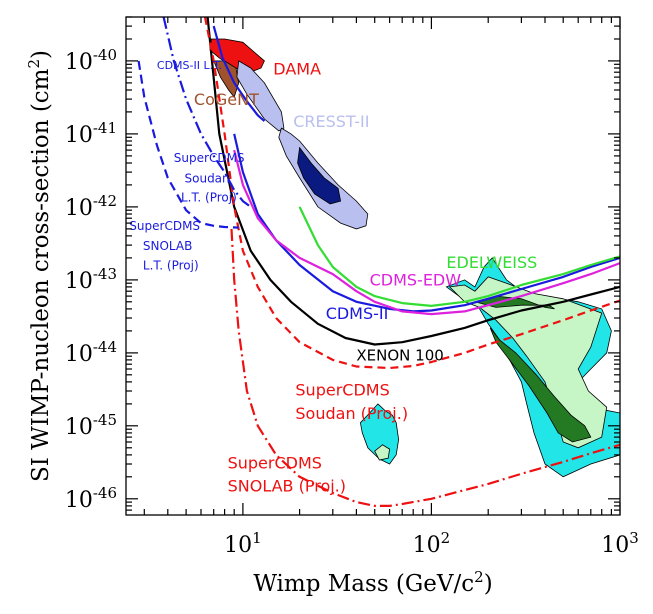 Image resolution: width=653 pixels, height=614 pixels. Describe the element at coordinates (488, 584) in the screenshot. I see `x-axis-title-close: )` at that location.